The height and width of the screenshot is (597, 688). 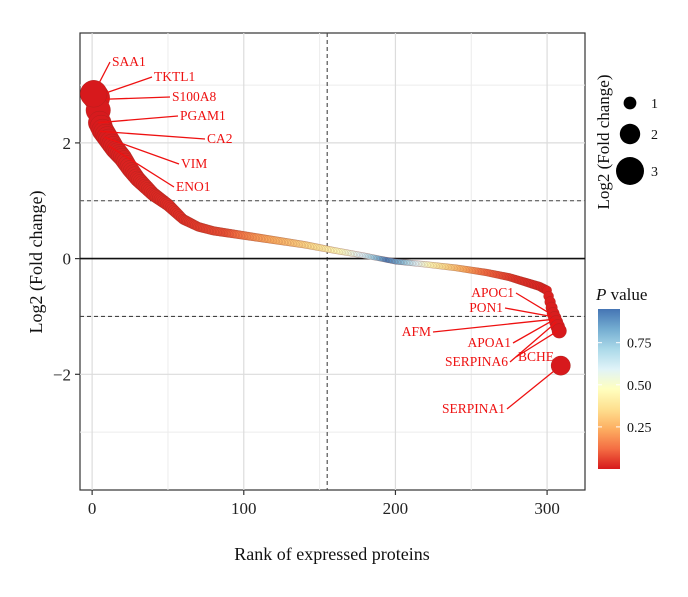 I want to click on protein-label: S100A8, so click(x=194, y=96).